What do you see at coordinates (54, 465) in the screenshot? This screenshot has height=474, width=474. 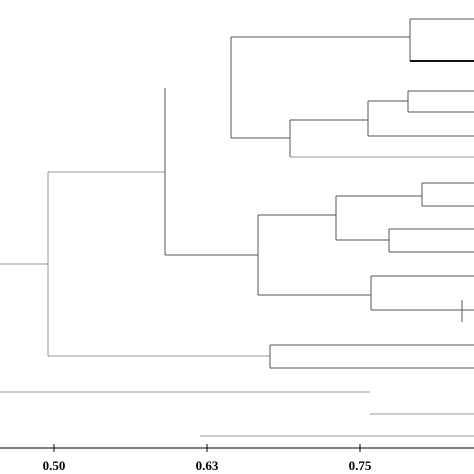 I see `tick-label: 0.50` at bounding box center [54, 465].